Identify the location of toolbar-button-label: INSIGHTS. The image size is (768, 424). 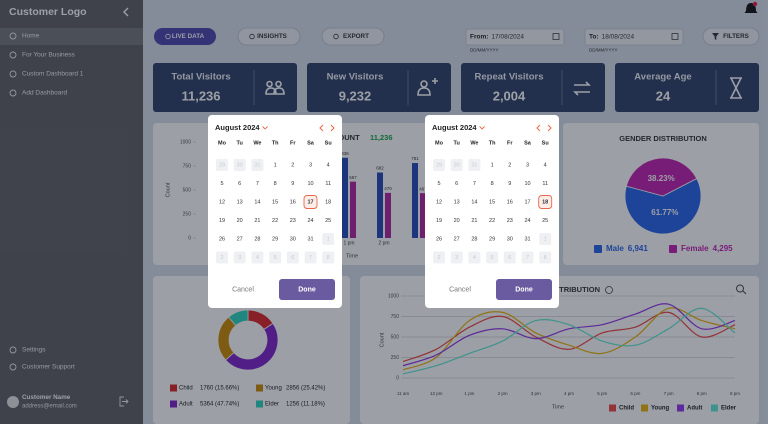
(272, 36).